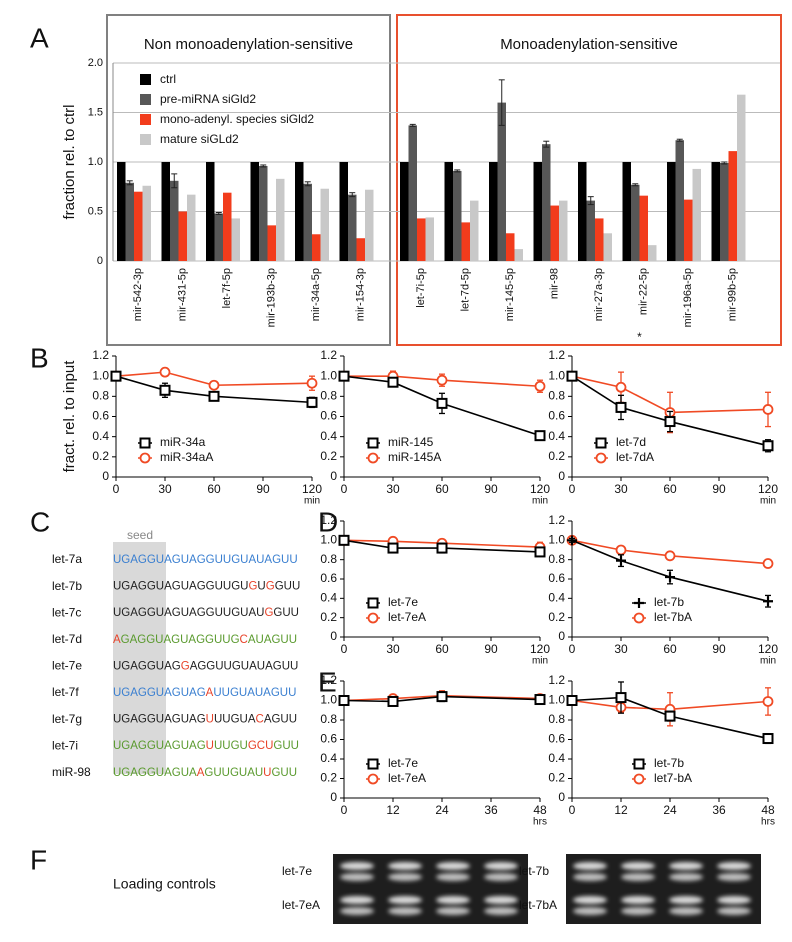 This screenshot has width=792, height=942. What do you see at coordinates (145, 99) in the screenshot?
I see `legend-swatch` at bounding box center [145, 99].